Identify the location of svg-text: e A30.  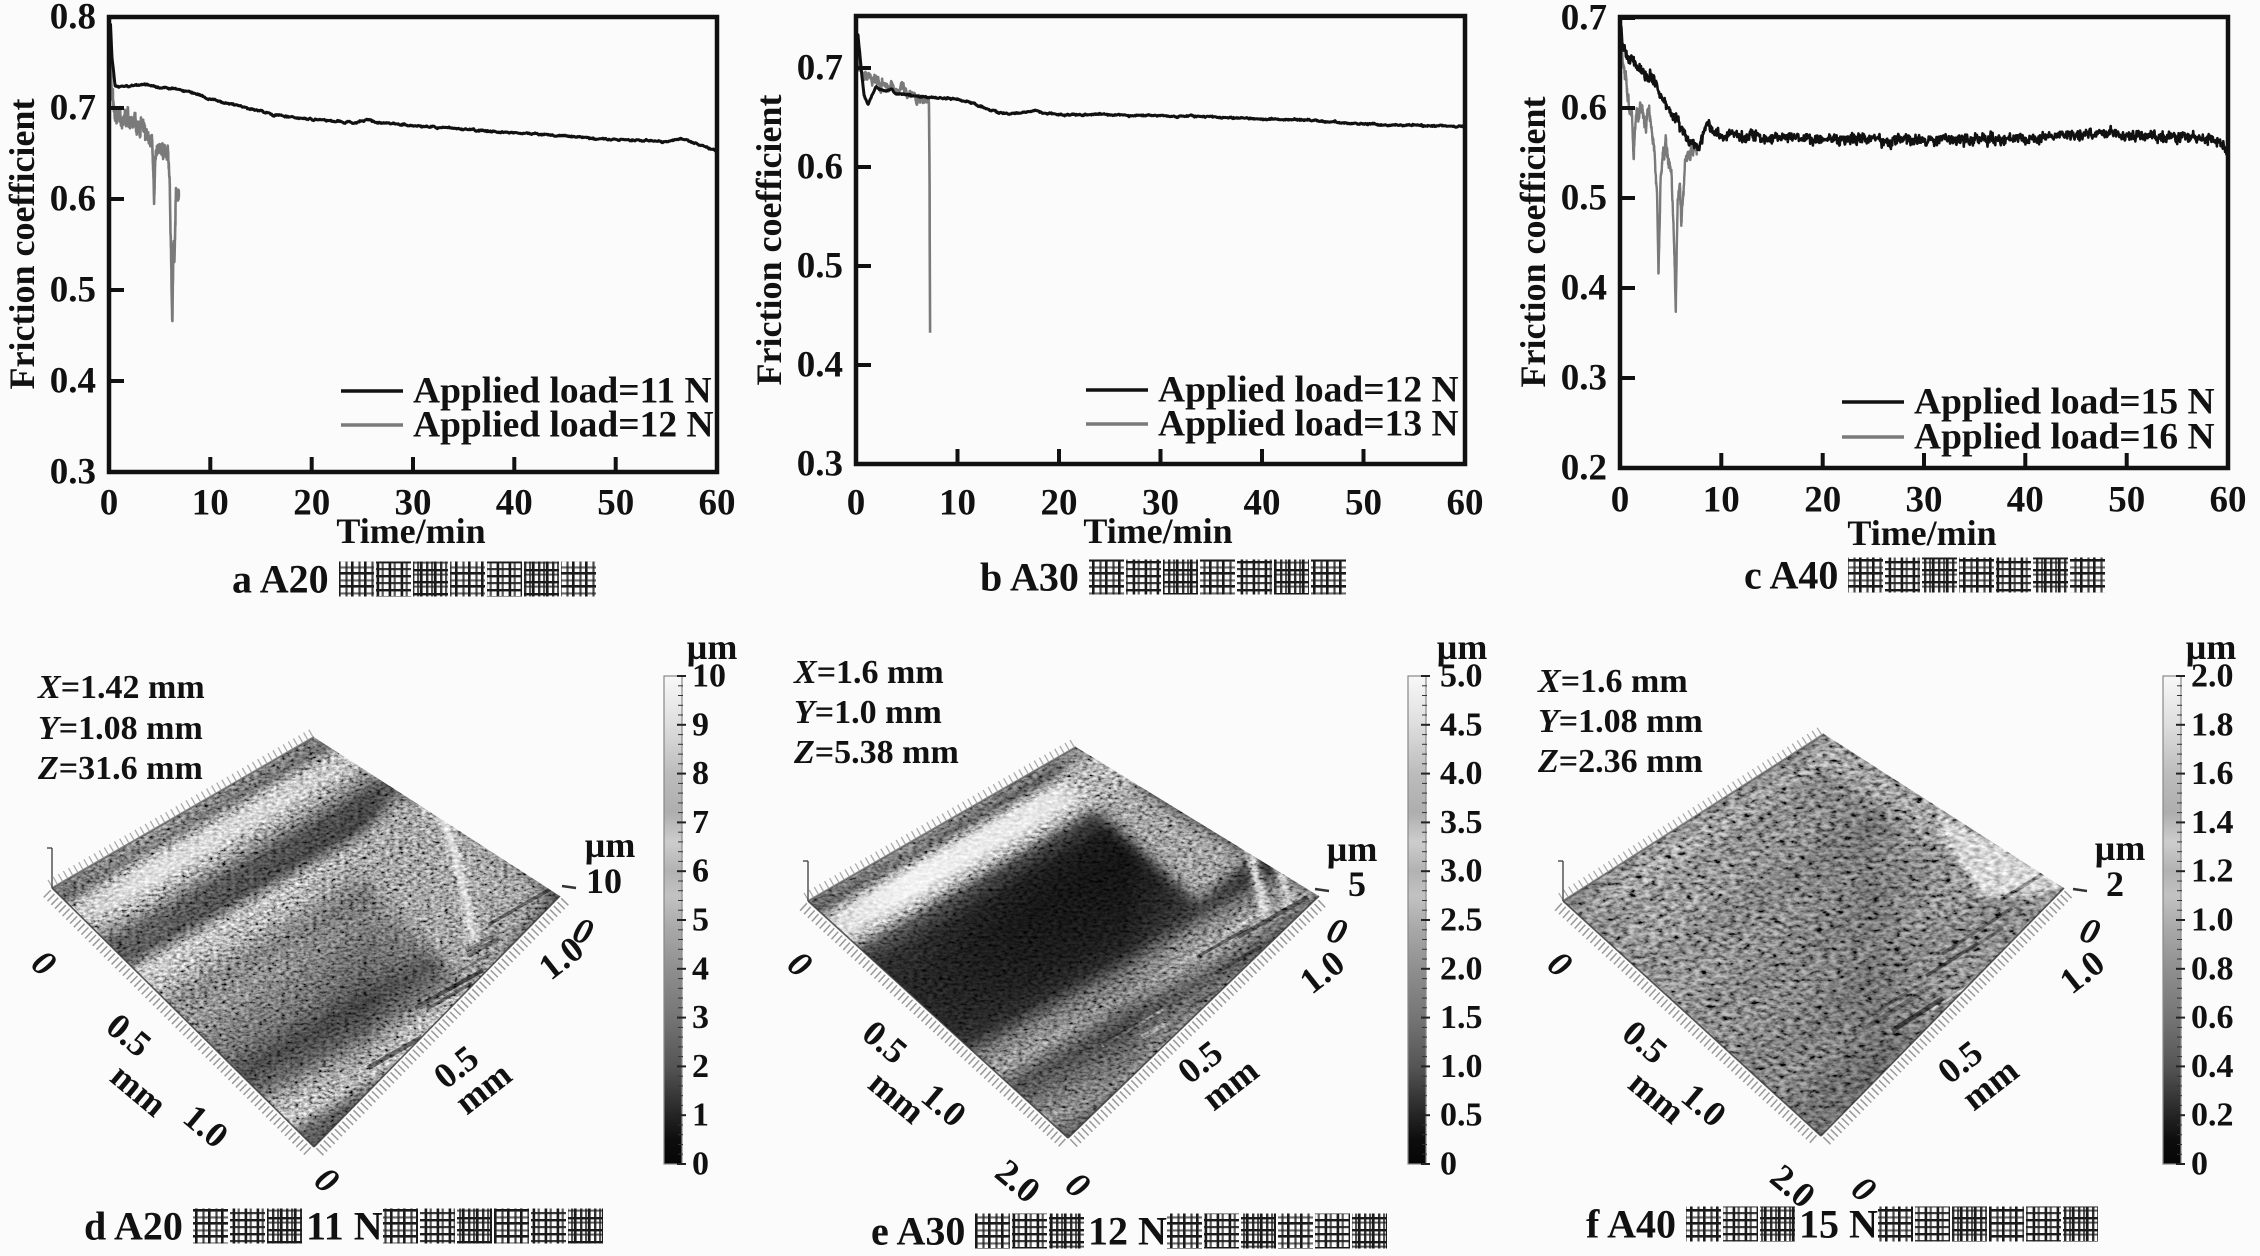
(918, 1231).